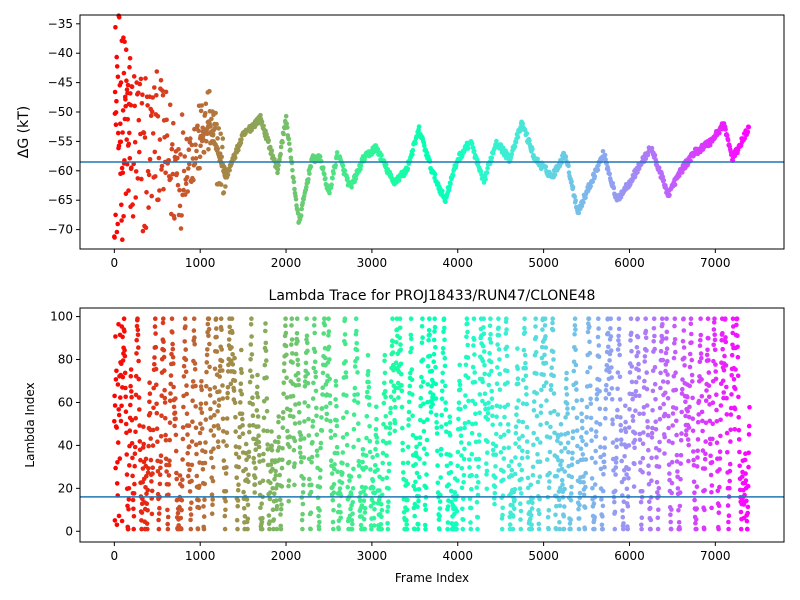  What do you see at coordinates (60, 141) in the screenshot?
I see `y-tick-label: −55` at bounding box center [60, 141].